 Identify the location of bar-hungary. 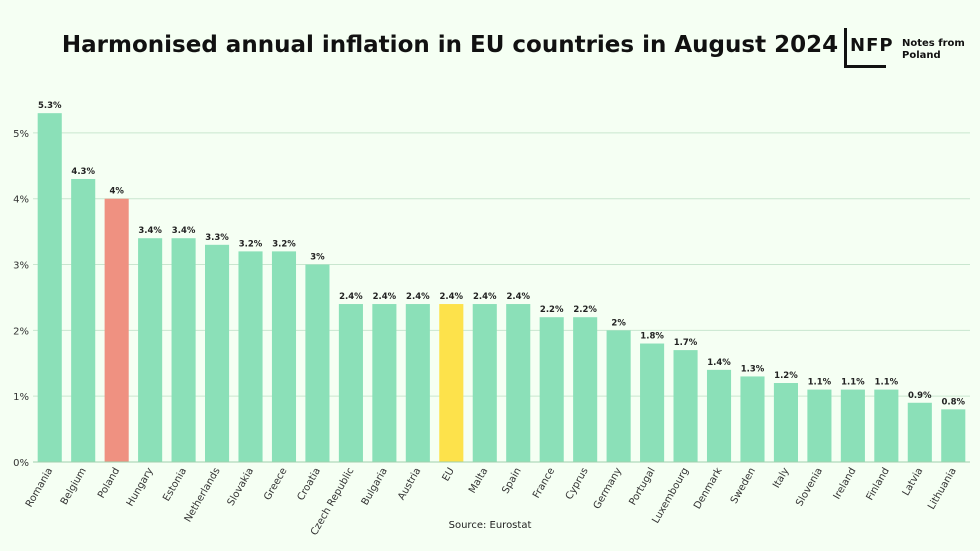
(150, 350).